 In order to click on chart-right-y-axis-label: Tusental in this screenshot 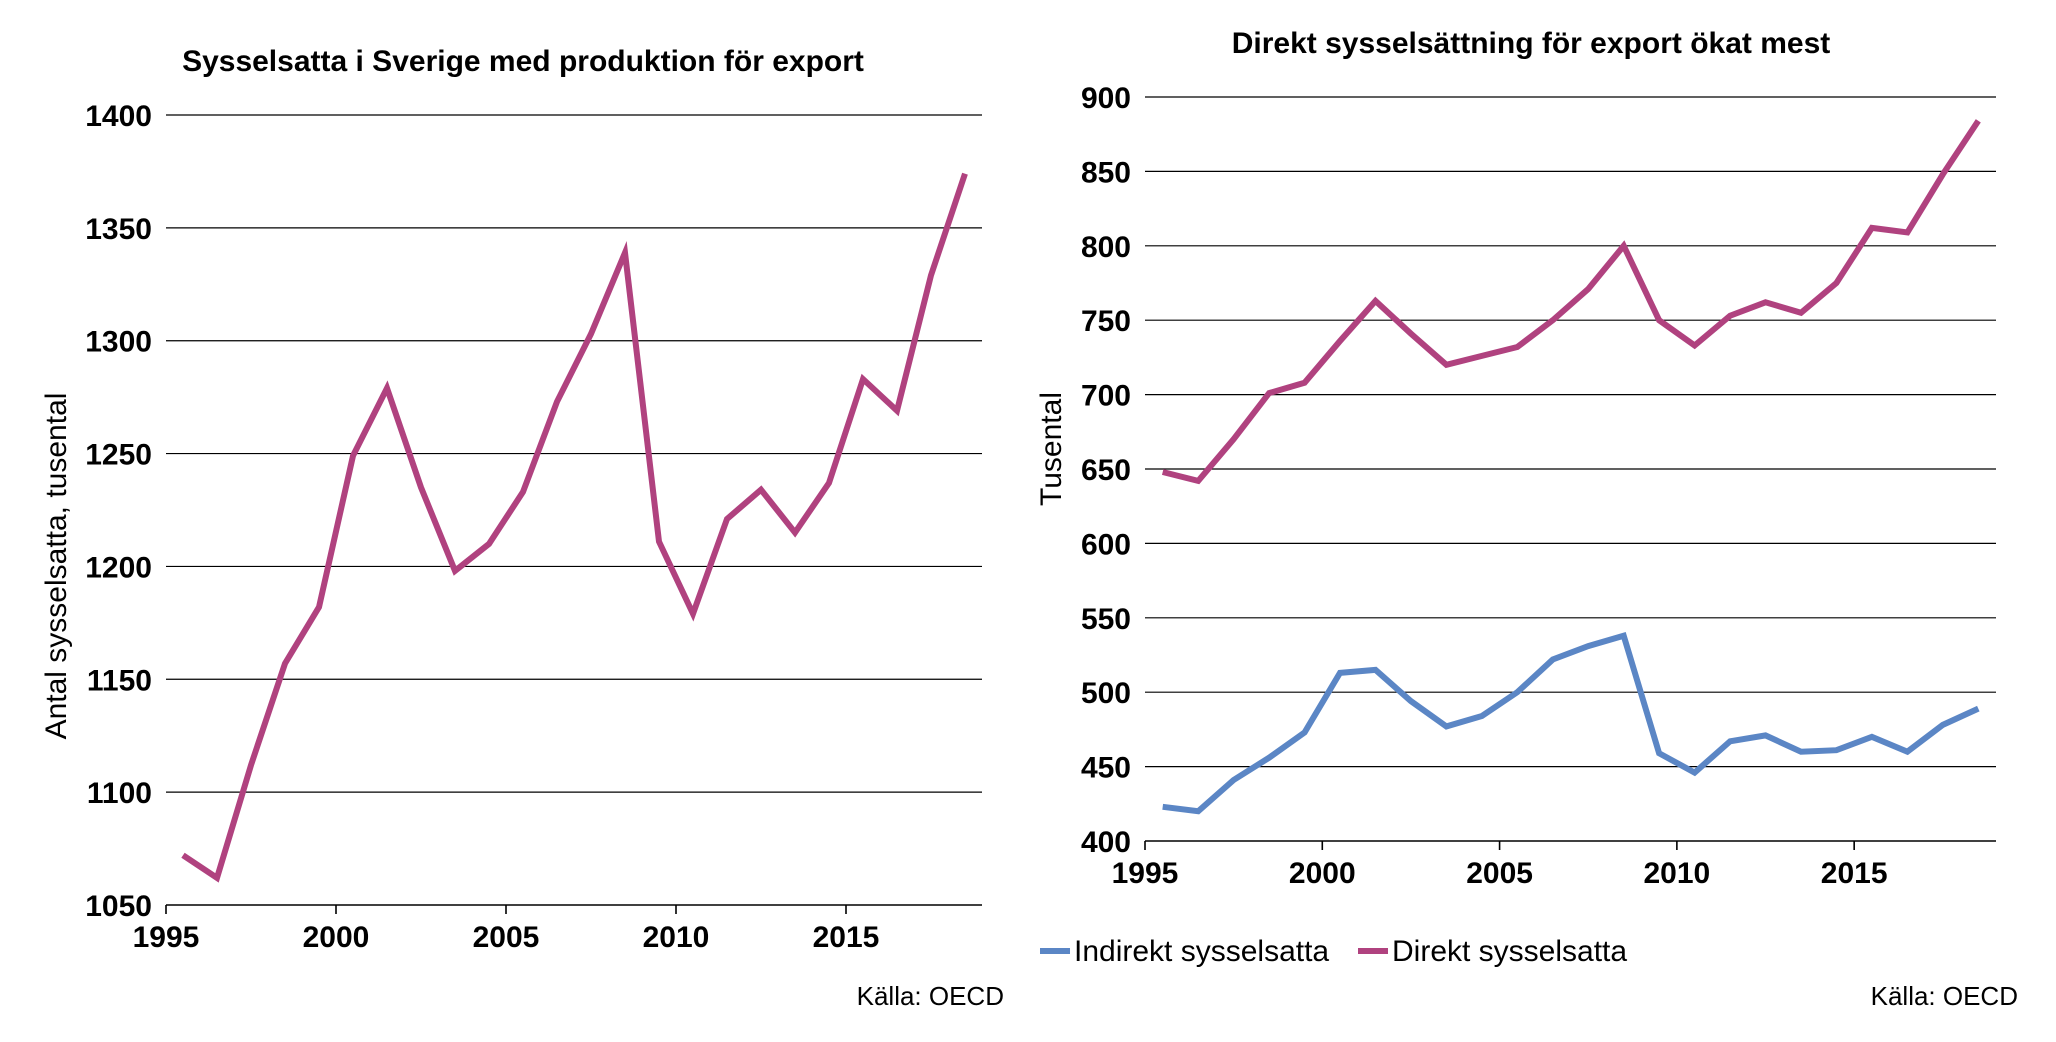, I will do `click(1051, 449)`.